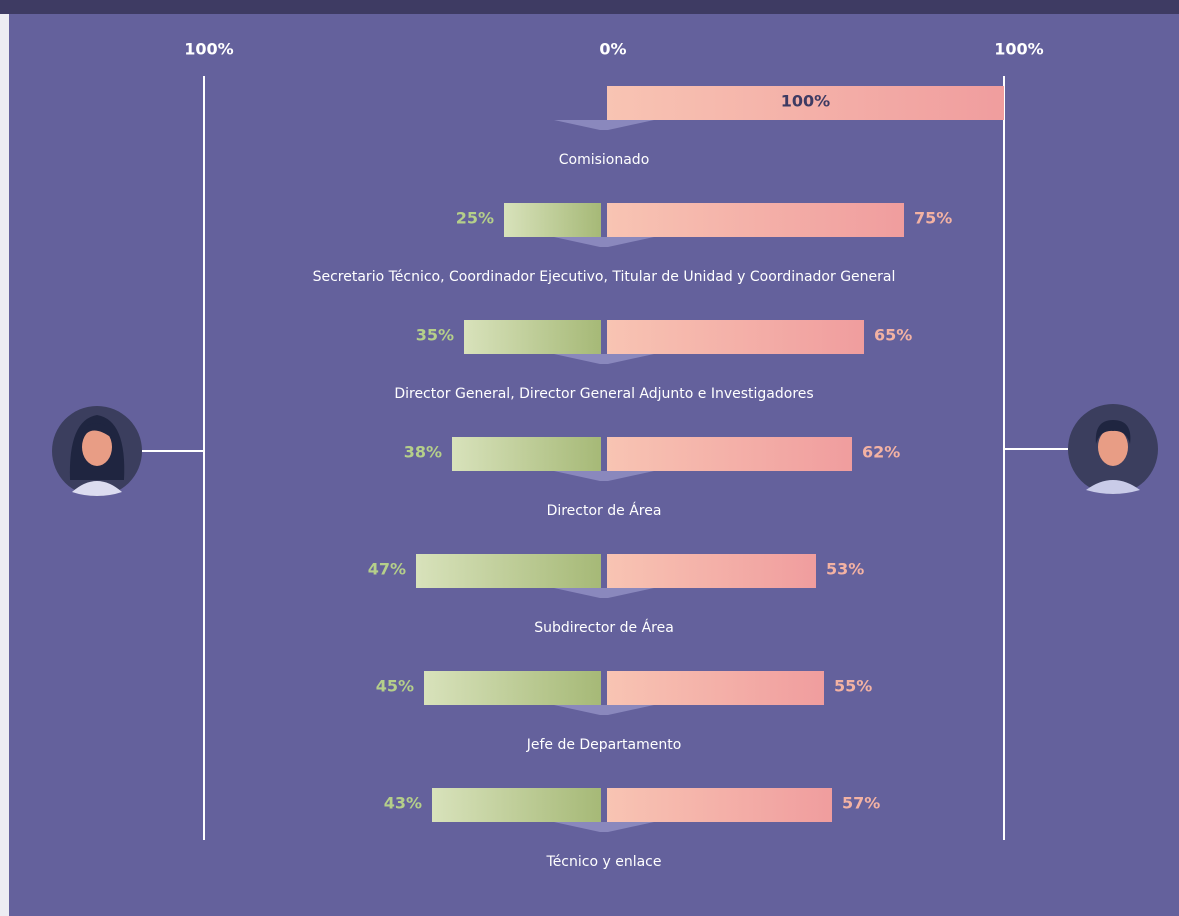  Describe the element at coordinates (4, 465) in the screenshot. I see `left-margin` at that location.